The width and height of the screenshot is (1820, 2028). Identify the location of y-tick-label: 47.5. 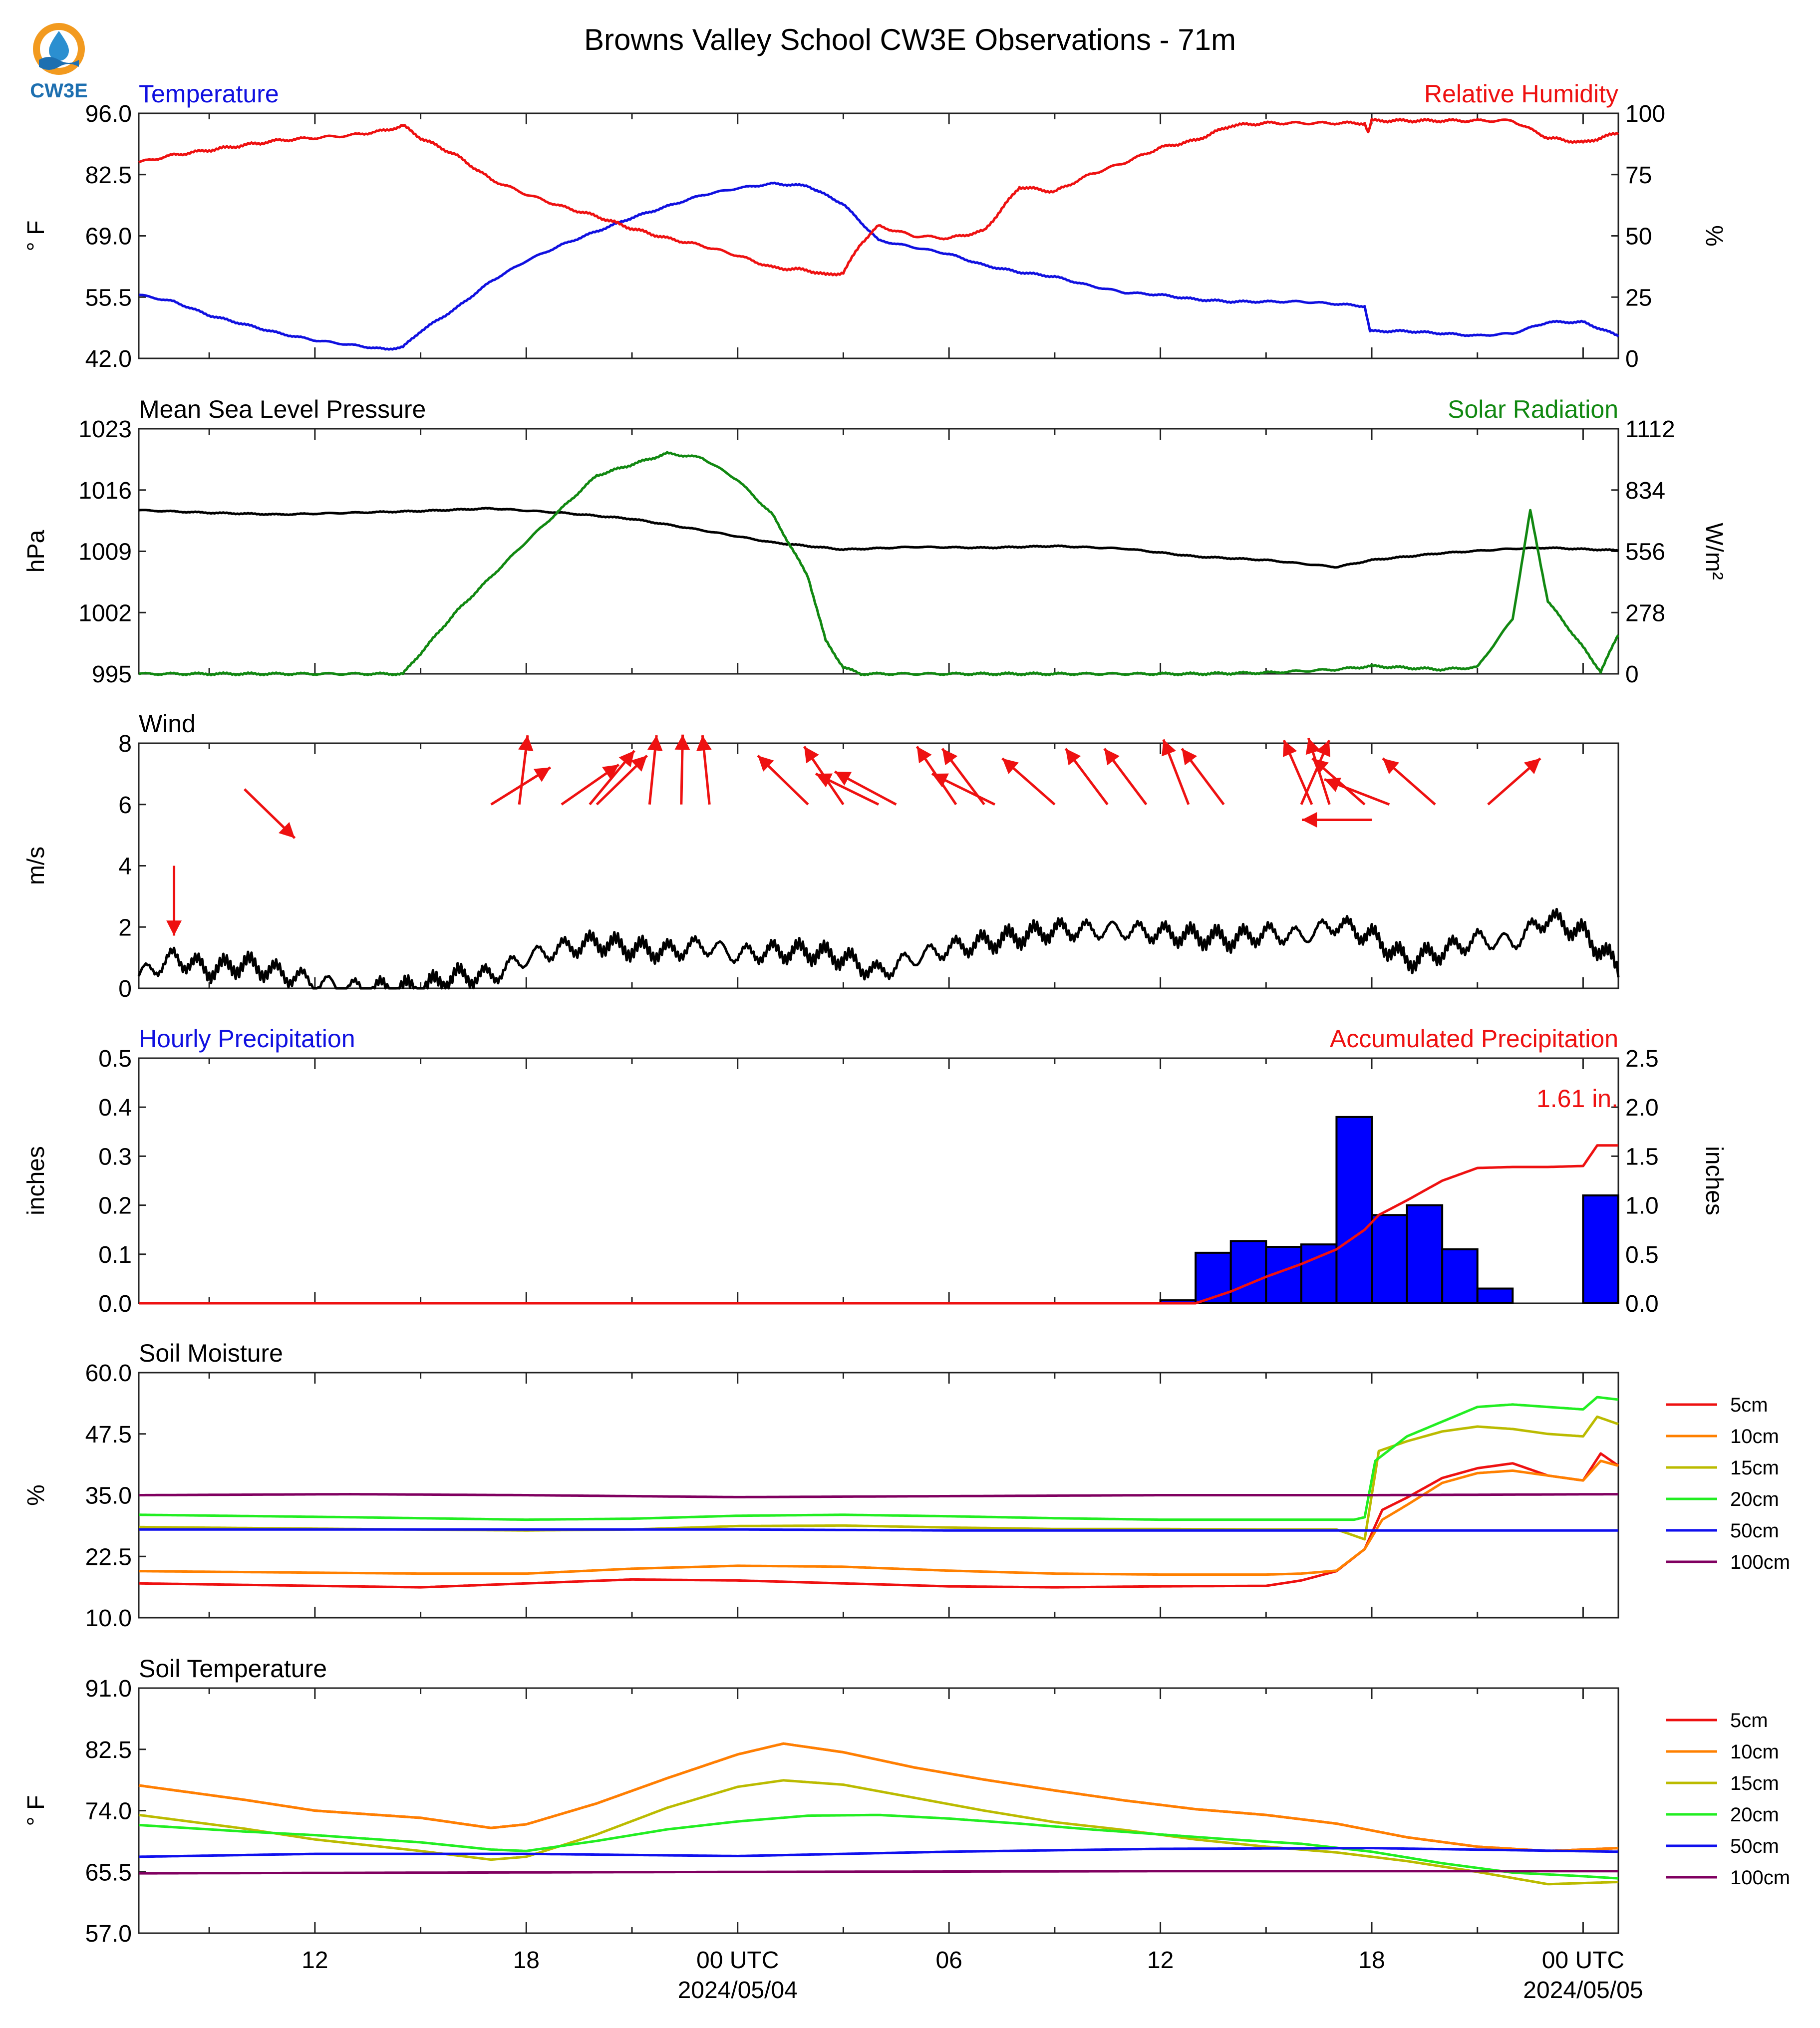
(108, 1435).